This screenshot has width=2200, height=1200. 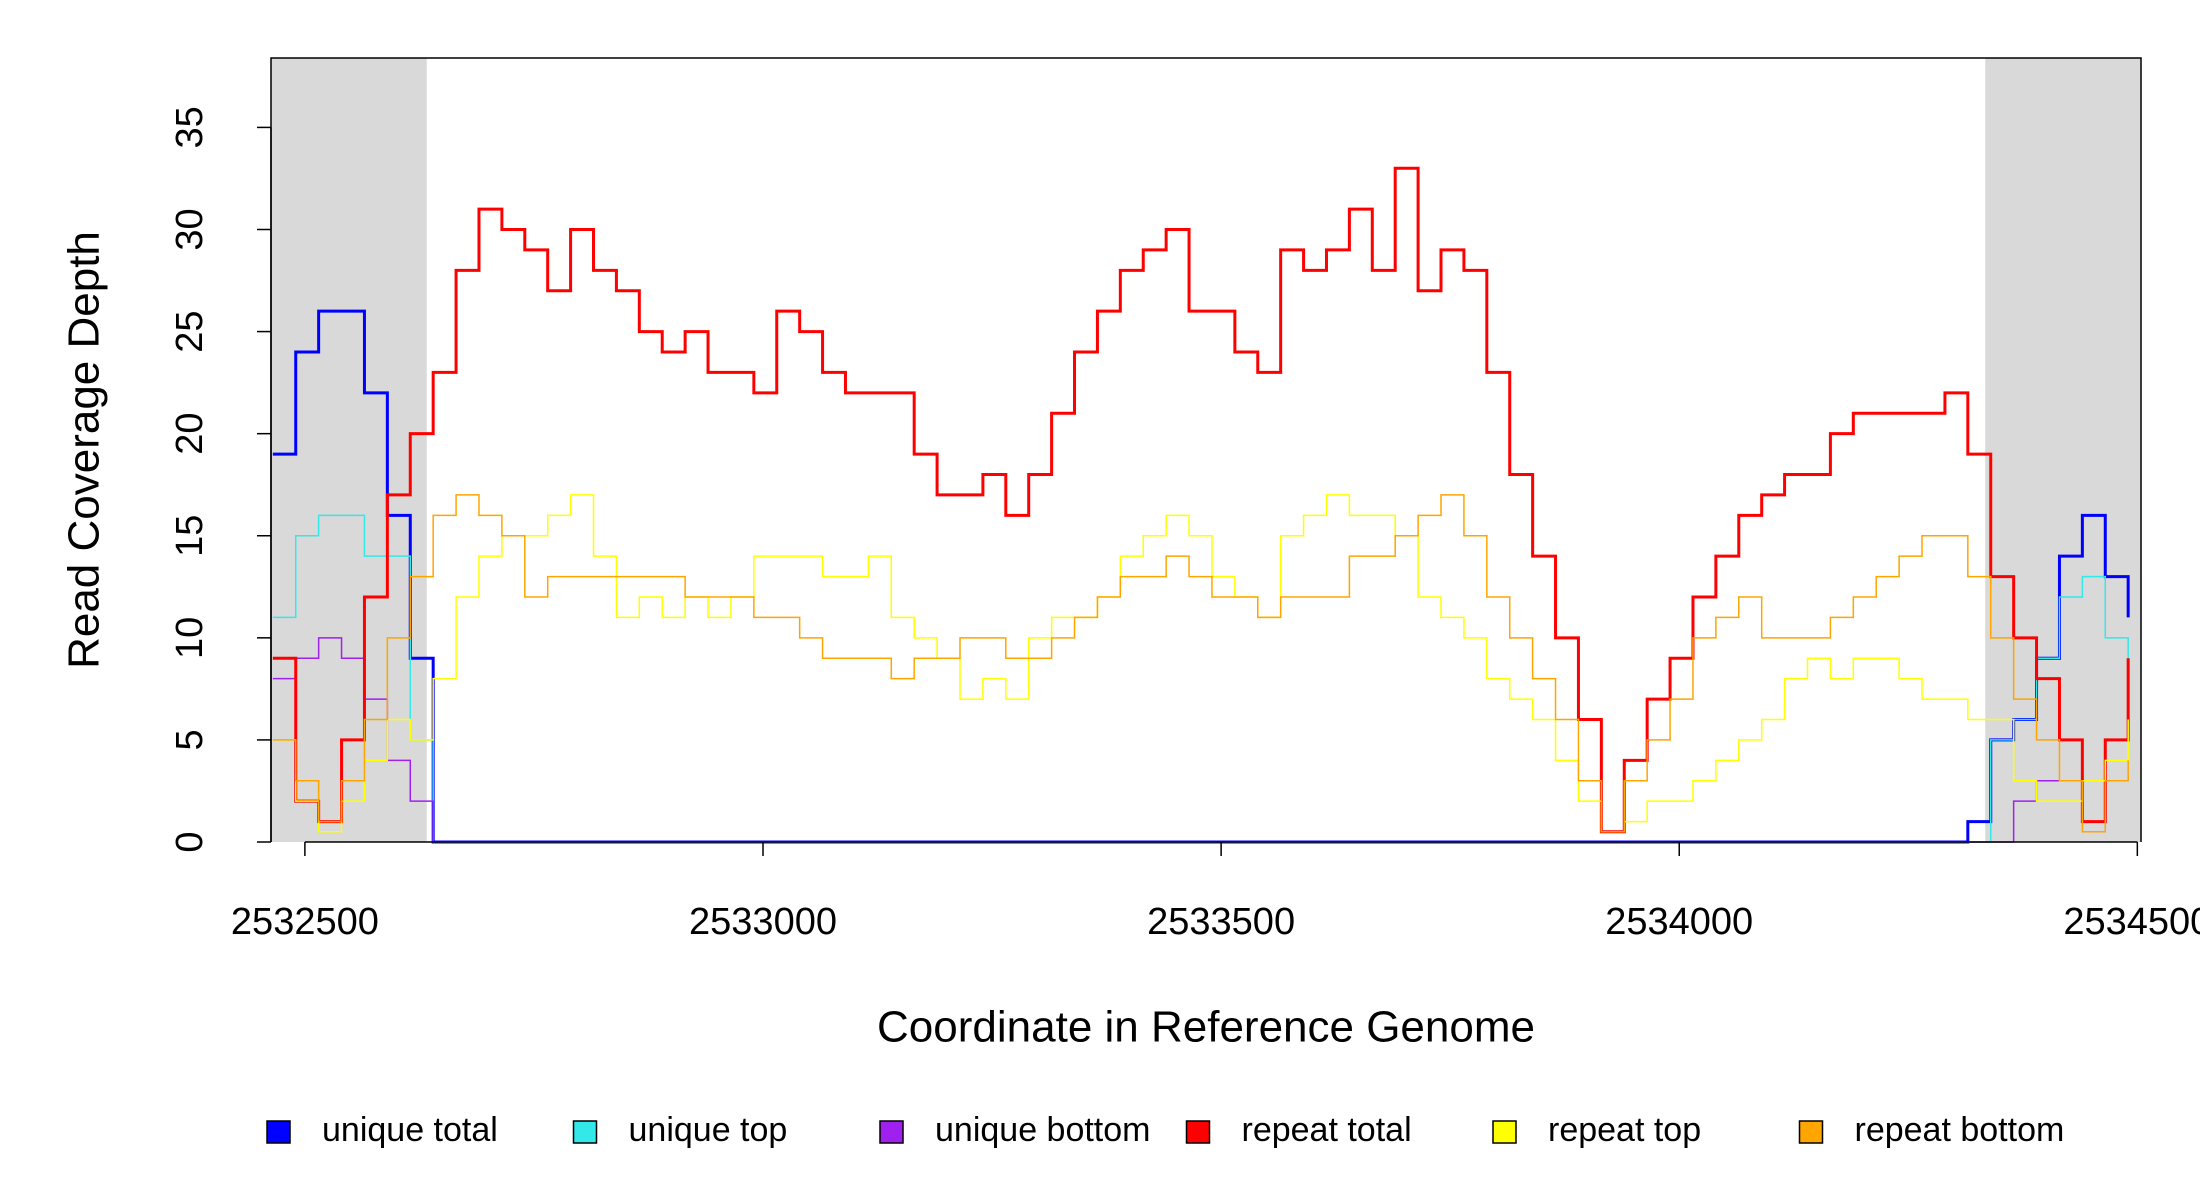 I want to click on series-line, so click(x=1200, y=740).